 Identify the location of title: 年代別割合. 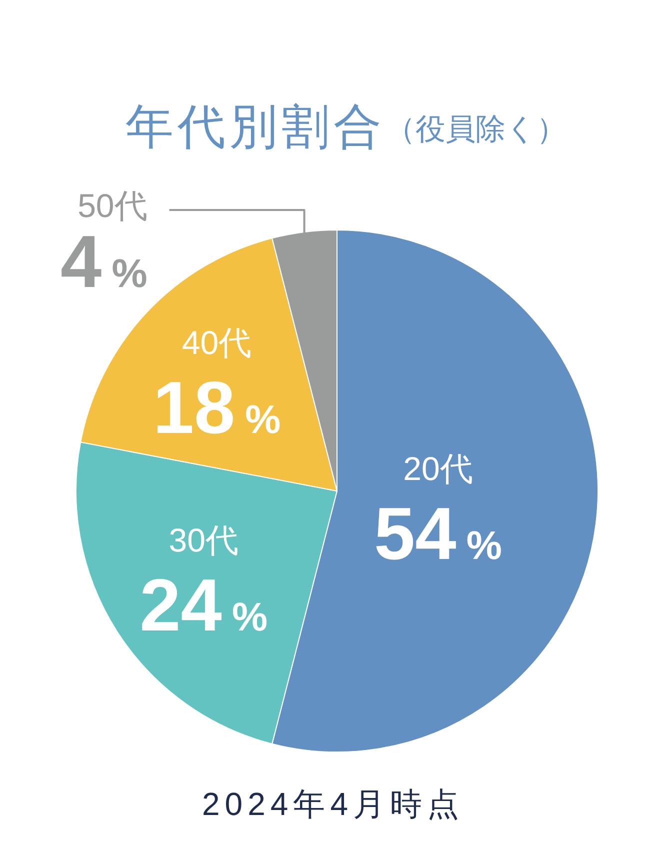
(256, 127).